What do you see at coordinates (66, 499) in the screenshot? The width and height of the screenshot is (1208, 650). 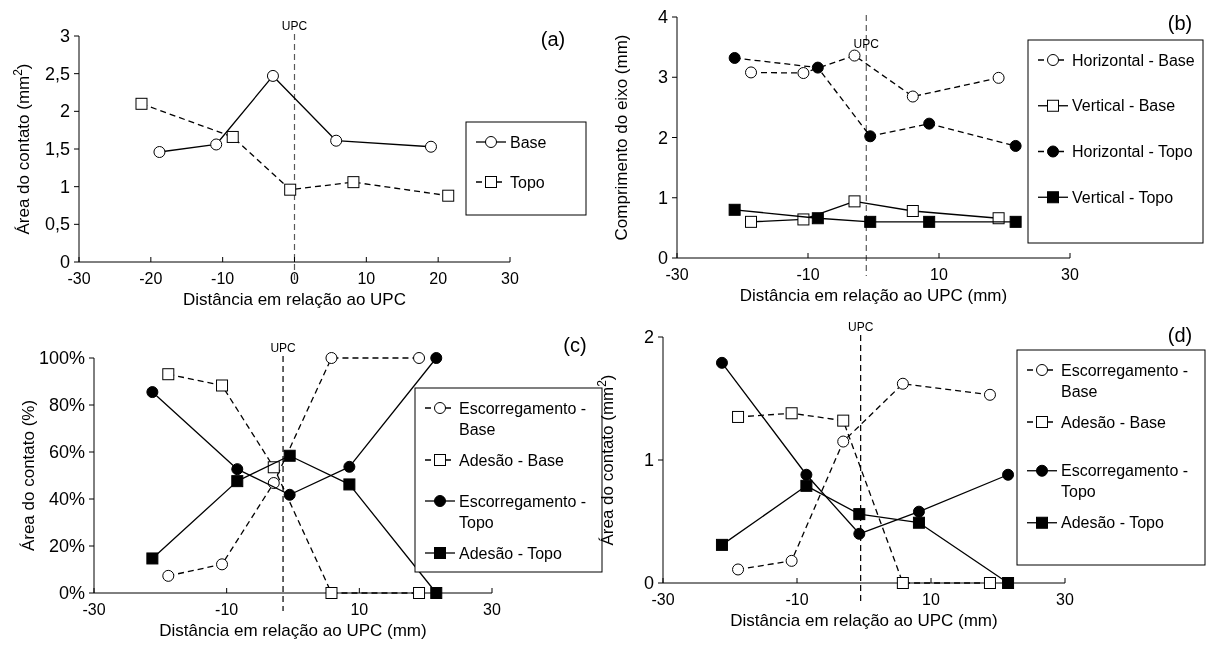 I see `y-tick-label: 40%` at bounding box center [66, 499].